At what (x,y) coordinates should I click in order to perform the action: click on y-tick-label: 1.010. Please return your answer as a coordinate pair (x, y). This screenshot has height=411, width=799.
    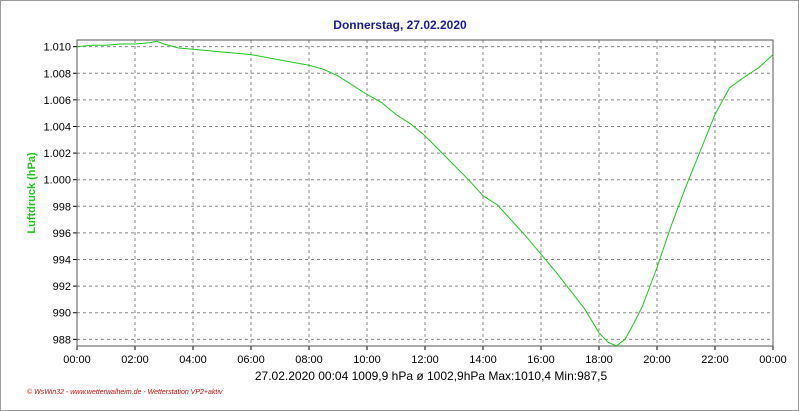
    Looking at the image, I should click on (57, 48).